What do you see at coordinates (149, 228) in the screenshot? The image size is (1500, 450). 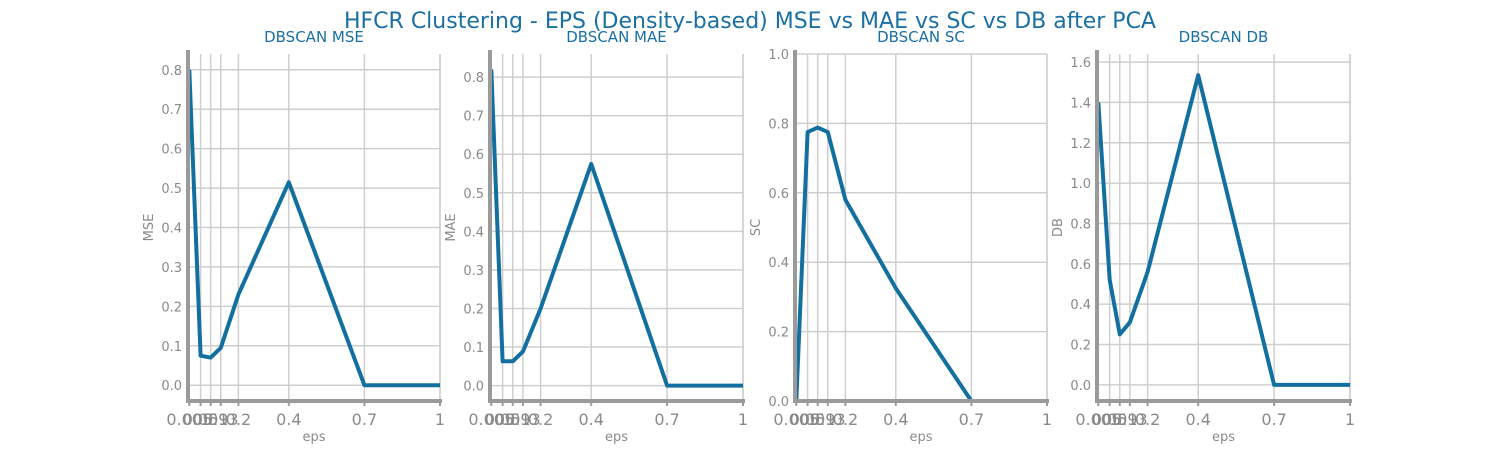 I see `y-axis-label: MSE` at bounding box center [149, 228].